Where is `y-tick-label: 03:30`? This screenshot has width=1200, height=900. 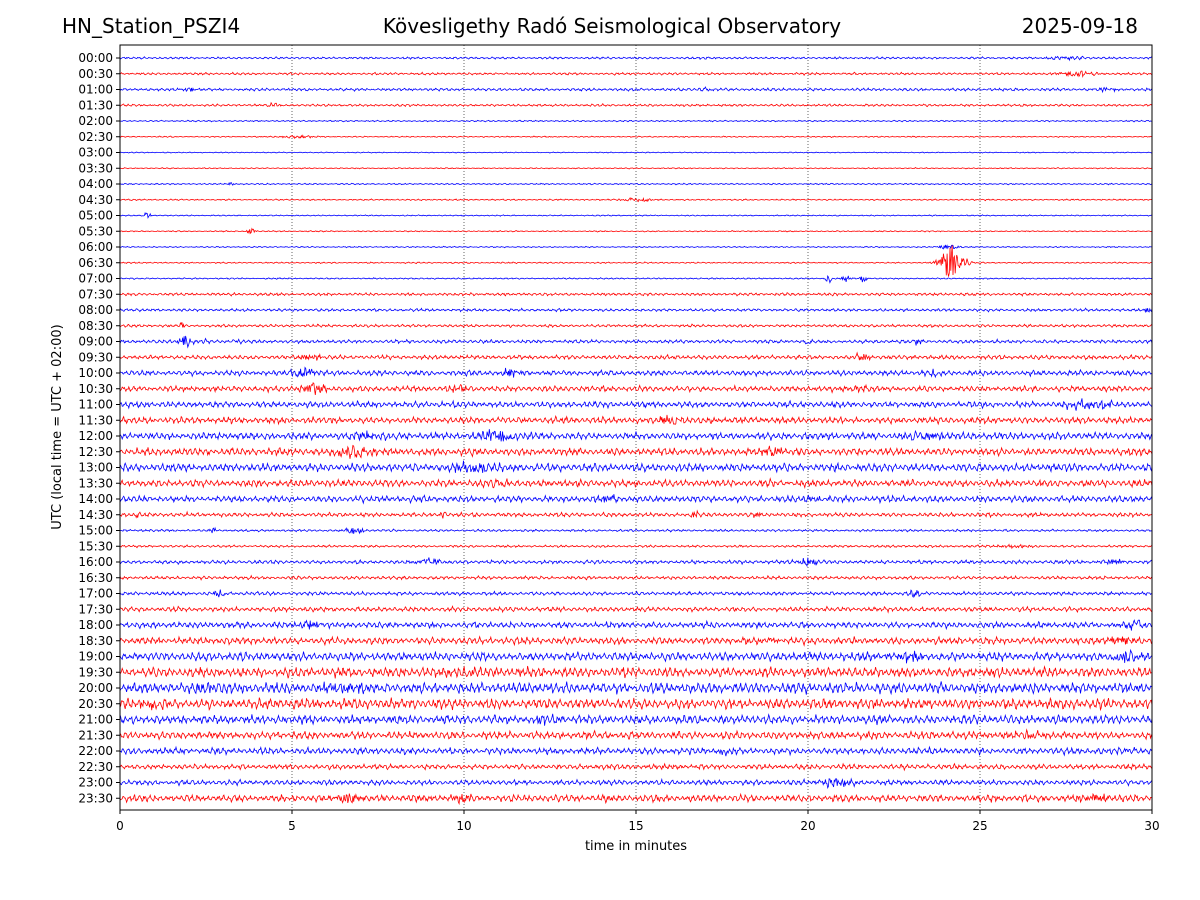
y-tick-label: 03:30 is located at coordinates (95, 168).